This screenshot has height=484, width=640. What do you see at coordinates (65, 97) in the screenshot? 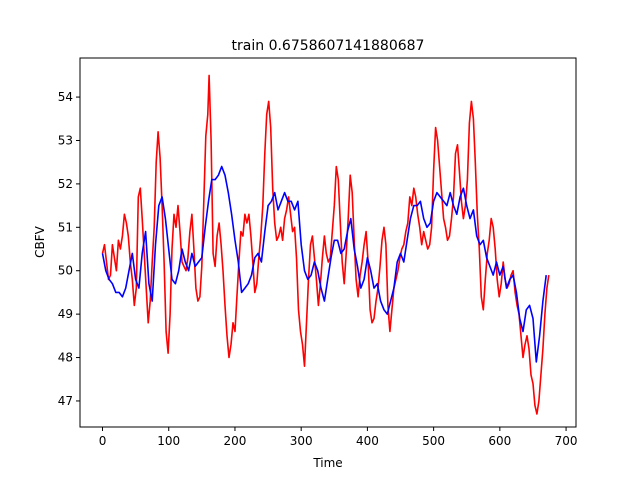
I see `y-tick-label: 54` at bounding box center [65, 97].